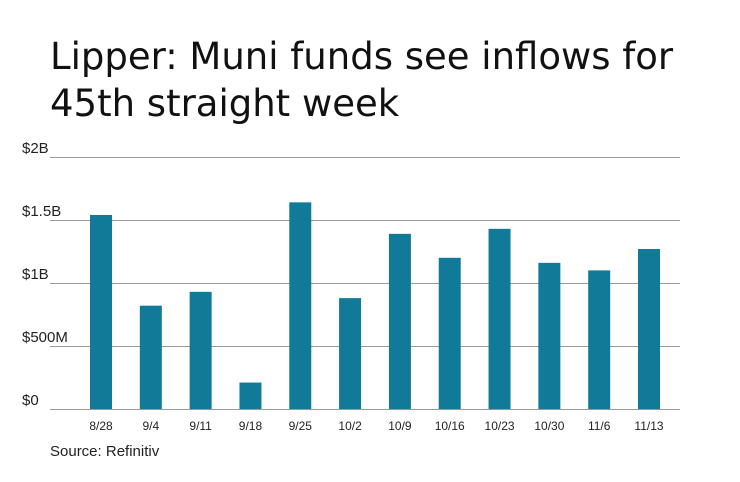 The width and height of the screenshot is (740, 482). Describe the element at coordinates (41, 211) in the screenshot. I see `y-tick-label: $1.5B` at that location.